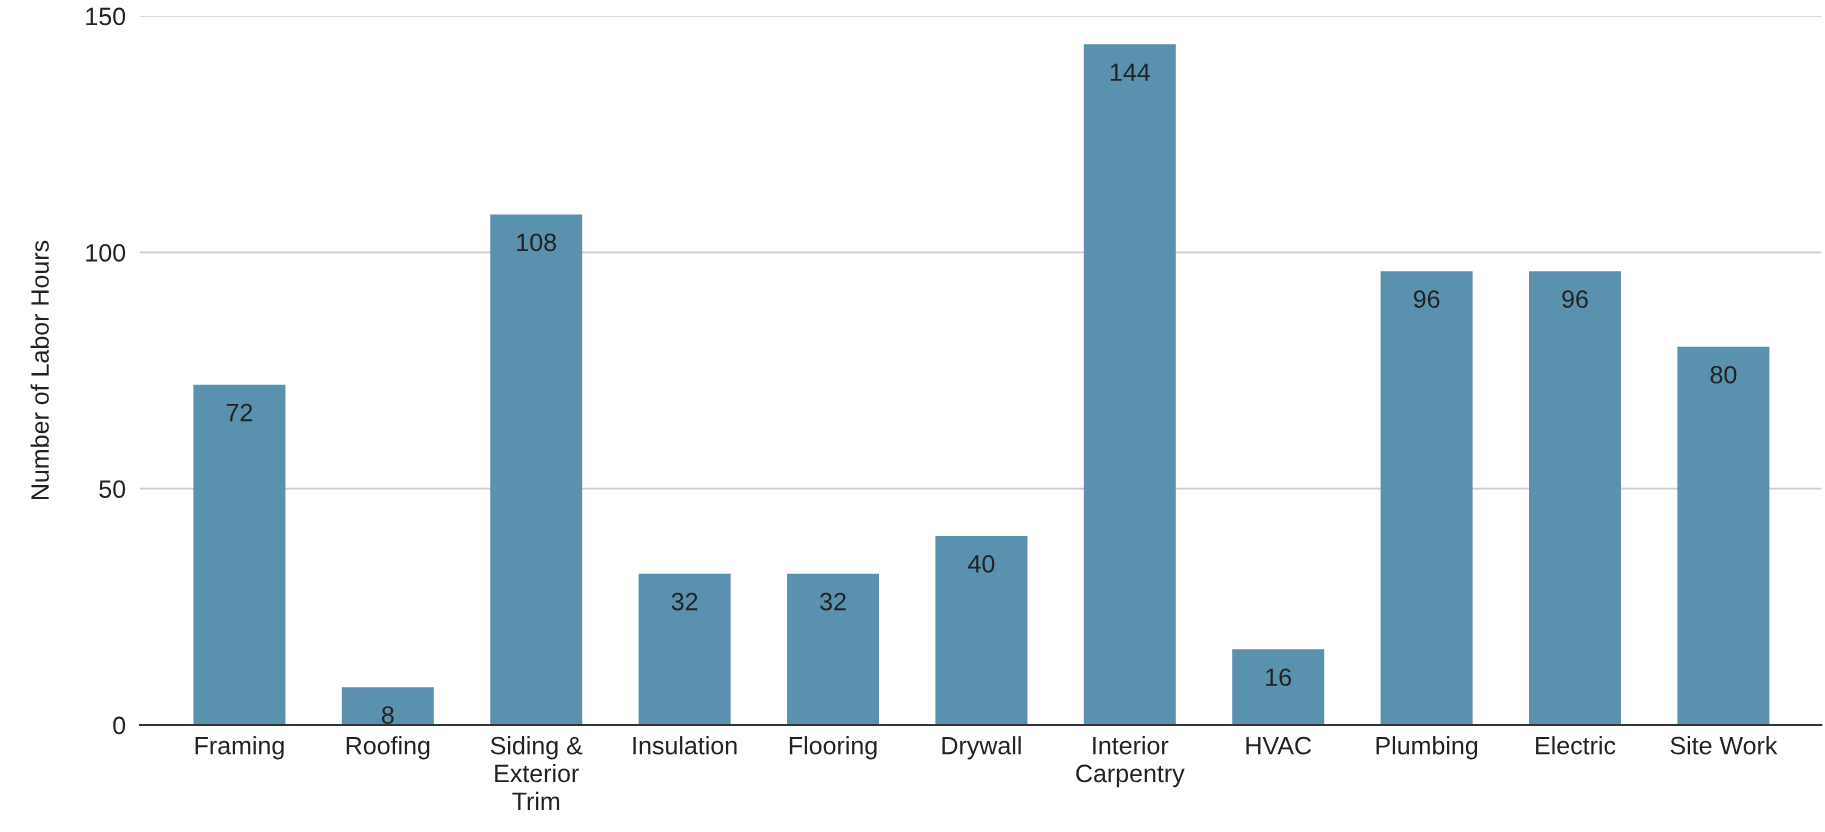 The image size is (1825, 832). Describe the element at coordinates (536, 773) in the screenshot. I see `x-tick-label: Siding & Exterior Trim` at that location.